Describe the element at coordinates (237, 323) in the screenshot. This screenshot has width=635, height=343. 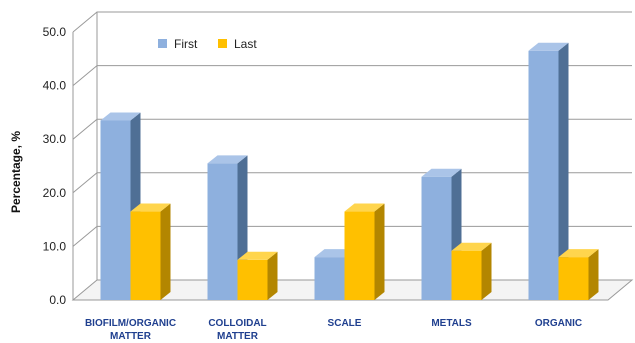
I see `category-label: COLLOIDAL` at that location.